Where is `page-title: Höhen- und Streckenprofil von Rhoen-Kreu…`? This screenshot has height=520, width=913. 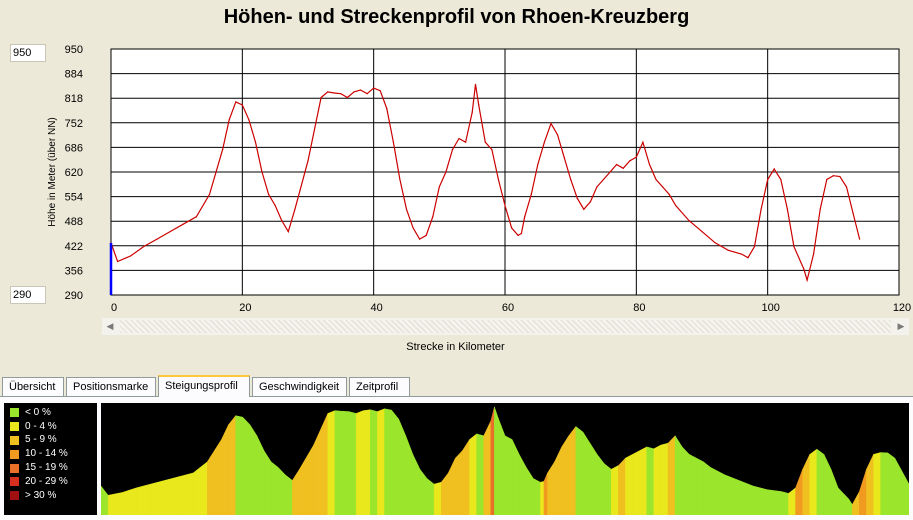
page-title: Höhen- und Streckenprofil von Rhoen-Kreu… is located at coordinates (456, 17).